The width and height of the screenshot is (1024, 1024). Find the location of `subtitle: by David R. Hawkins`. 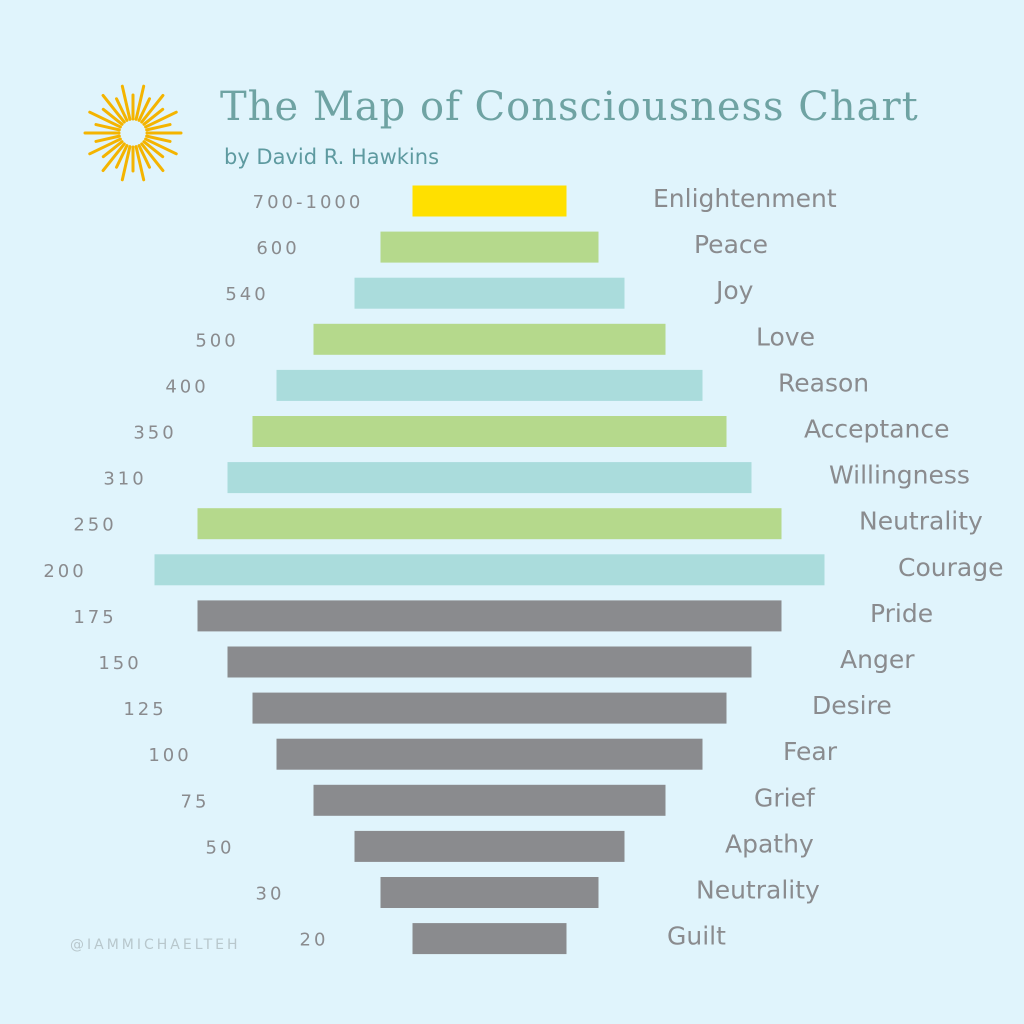

subtitle: by David R. Hawkins is located at coordinates (331, 157).